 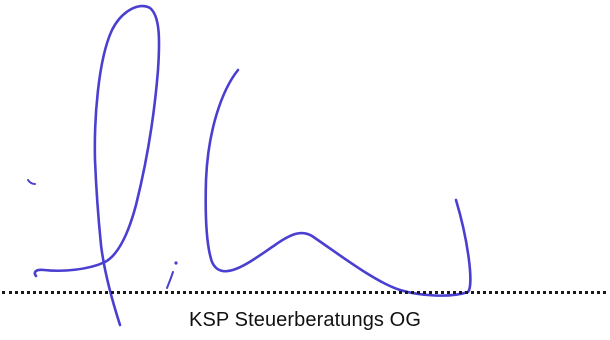 I want to click on signature-dot-i, so click(x=176, y=263).